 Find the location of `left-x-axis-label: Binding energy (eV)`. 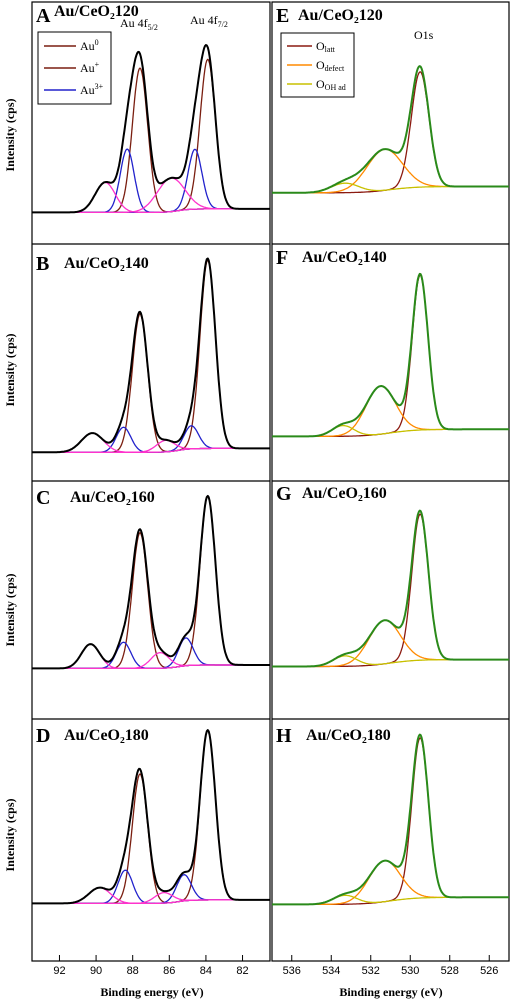

left-x-axis-label: Binding energy (eV) is located at coordinates (151, 992).